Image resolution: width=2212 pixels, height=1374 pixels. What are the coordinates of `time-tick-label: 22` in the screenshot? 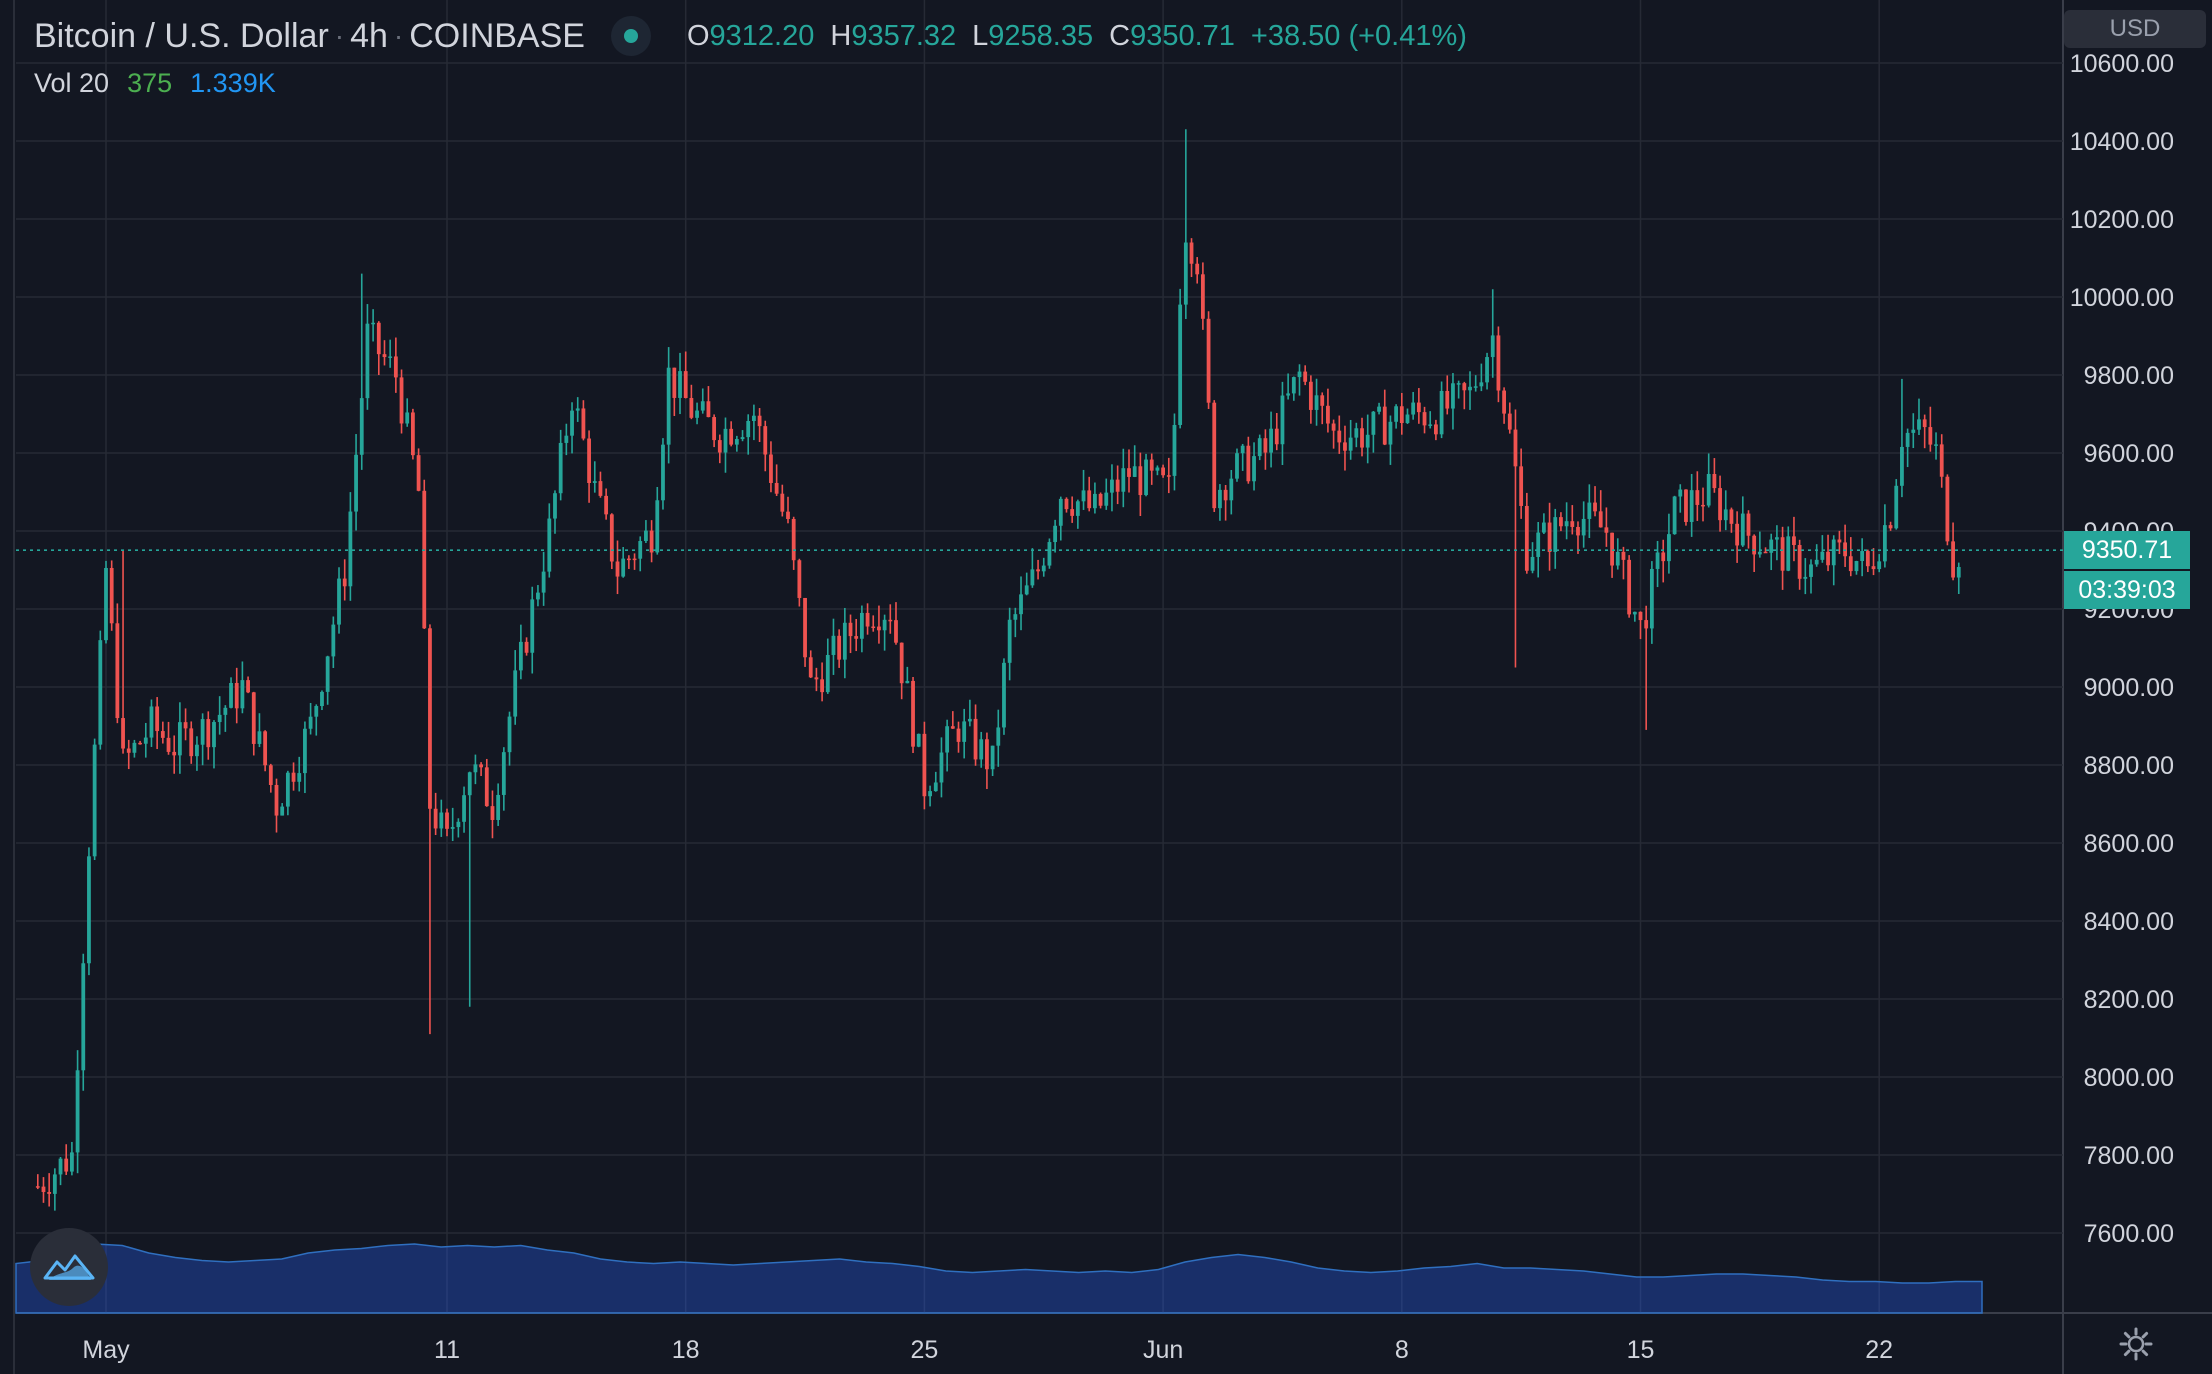 It's located at (1879, 1350).